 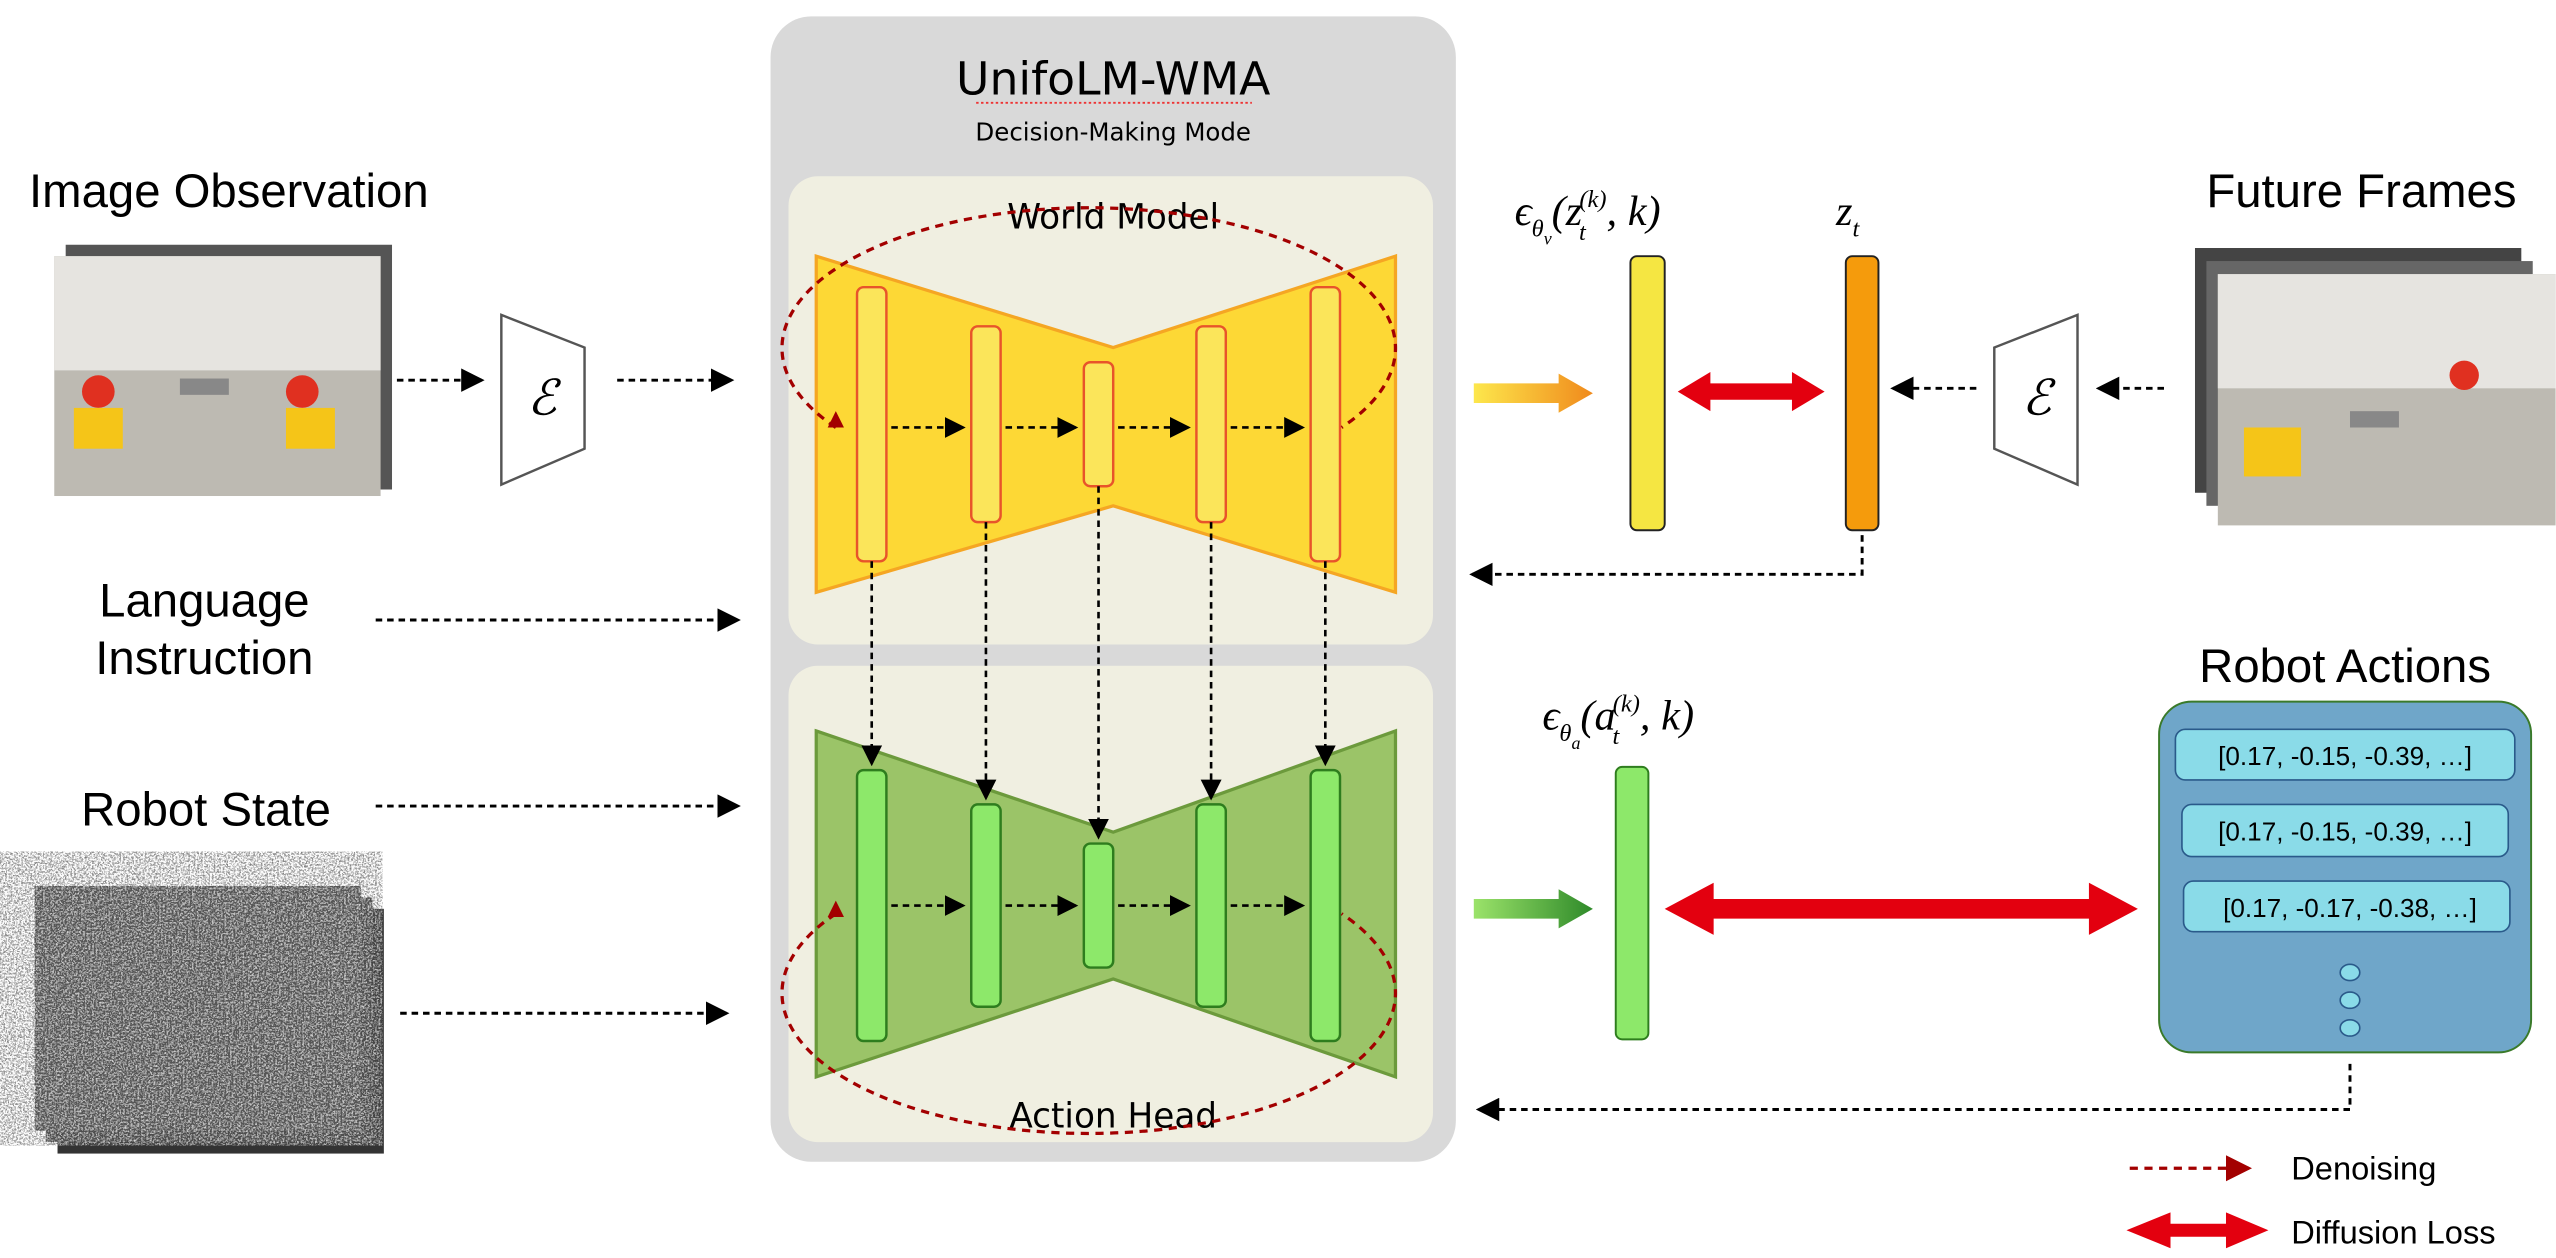 I want to click on noise-frames, so click(x=203, y=1015).